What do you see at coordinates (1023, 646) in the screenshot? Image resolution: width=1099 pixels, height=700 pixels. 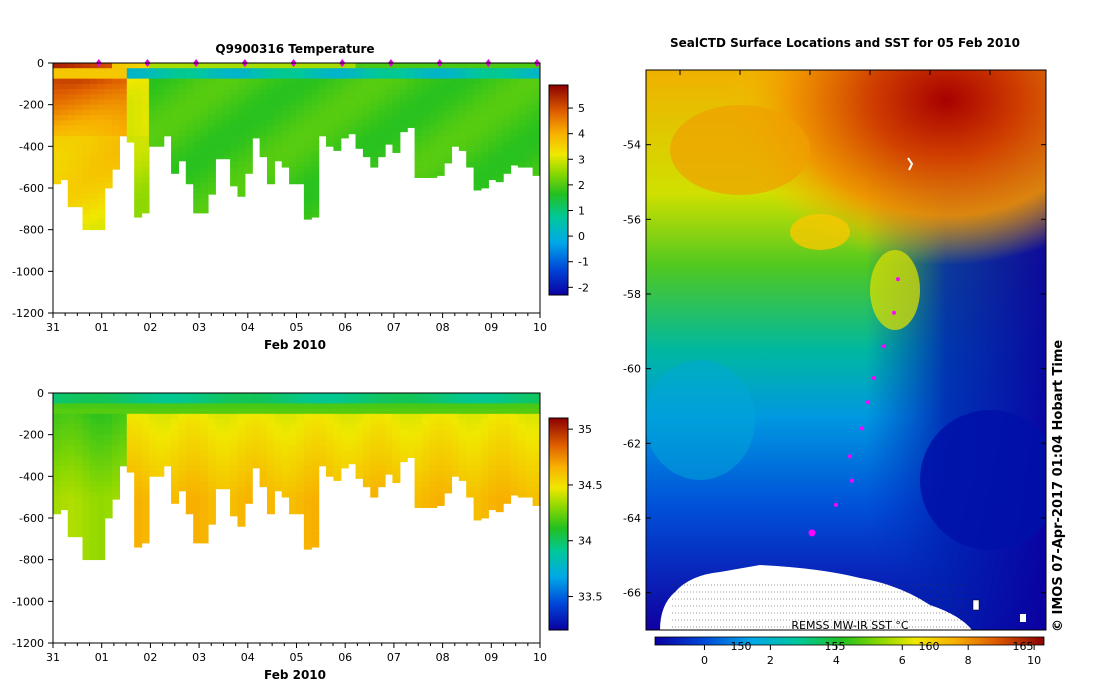 I see `sst-kelvin-label: 165` at bounding box center [1023, 646].